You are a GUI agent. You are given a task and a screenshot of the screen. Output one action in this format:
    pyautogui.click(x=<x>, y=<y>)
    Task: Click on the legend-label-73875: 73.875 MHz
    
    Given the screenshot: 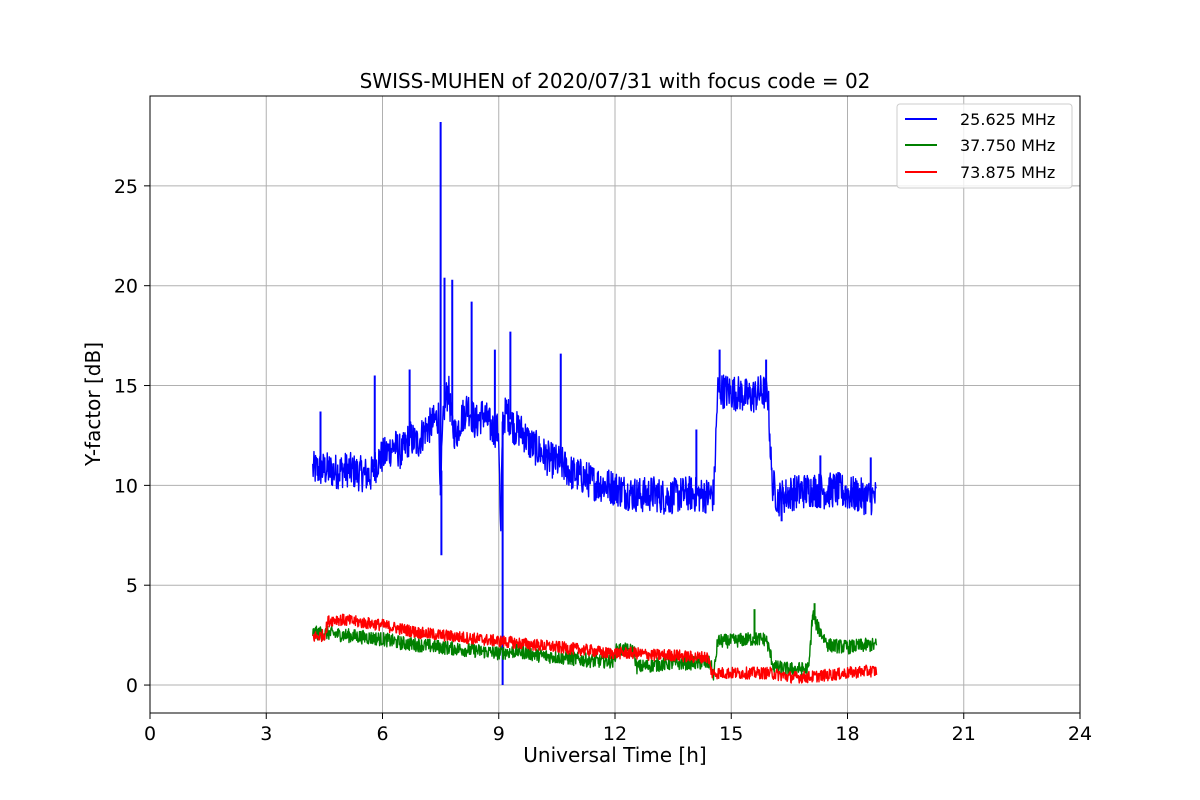 What is the action you would take?
    pyautogui.click(x=1007, y=172)
    